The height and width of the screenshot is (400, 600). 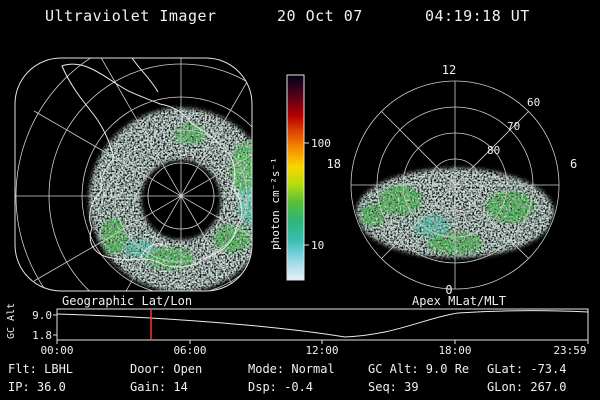 I want to click on xtick-1800: 18:00, so click(x=454, y=350).